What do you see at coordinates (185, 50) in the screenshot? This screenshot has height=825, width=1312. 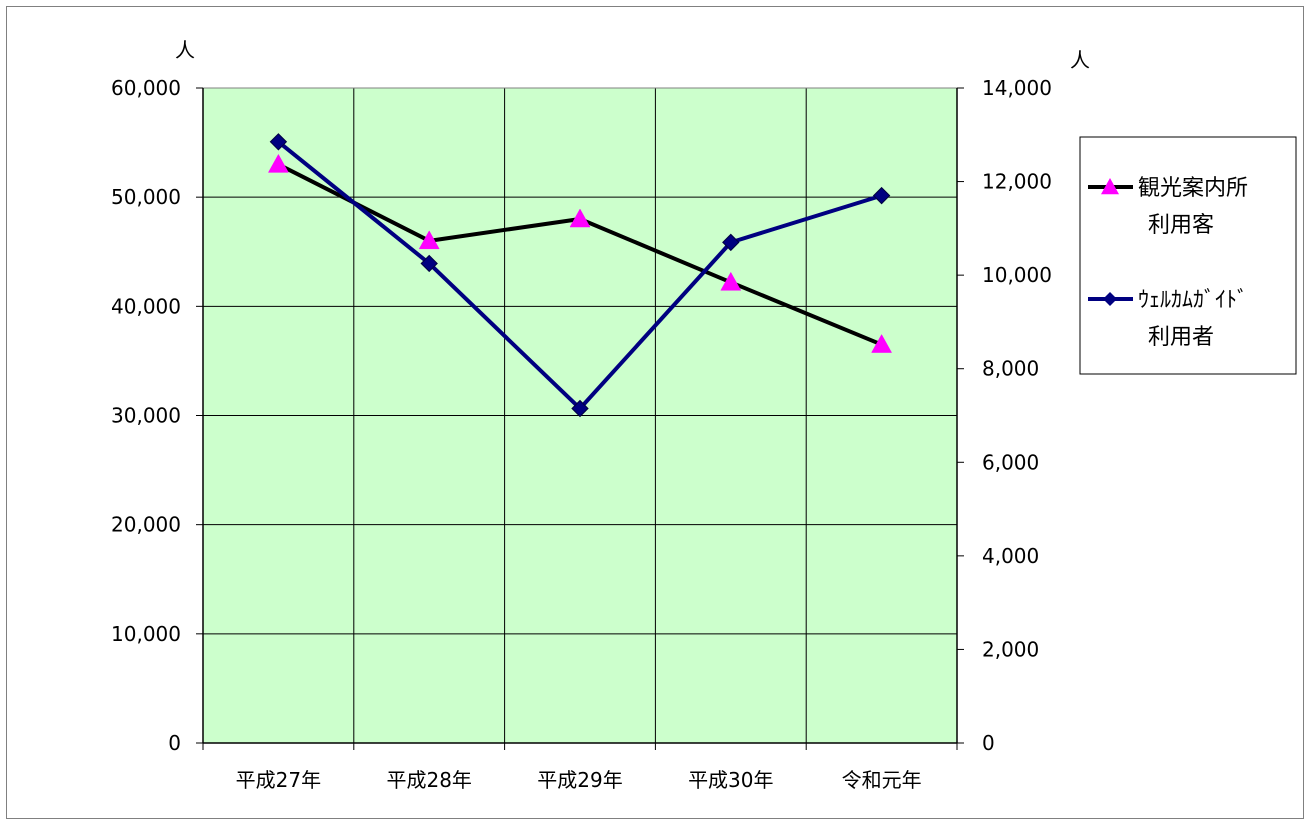 I see `y-left-unit: 人` at bounding box center [185, 50].